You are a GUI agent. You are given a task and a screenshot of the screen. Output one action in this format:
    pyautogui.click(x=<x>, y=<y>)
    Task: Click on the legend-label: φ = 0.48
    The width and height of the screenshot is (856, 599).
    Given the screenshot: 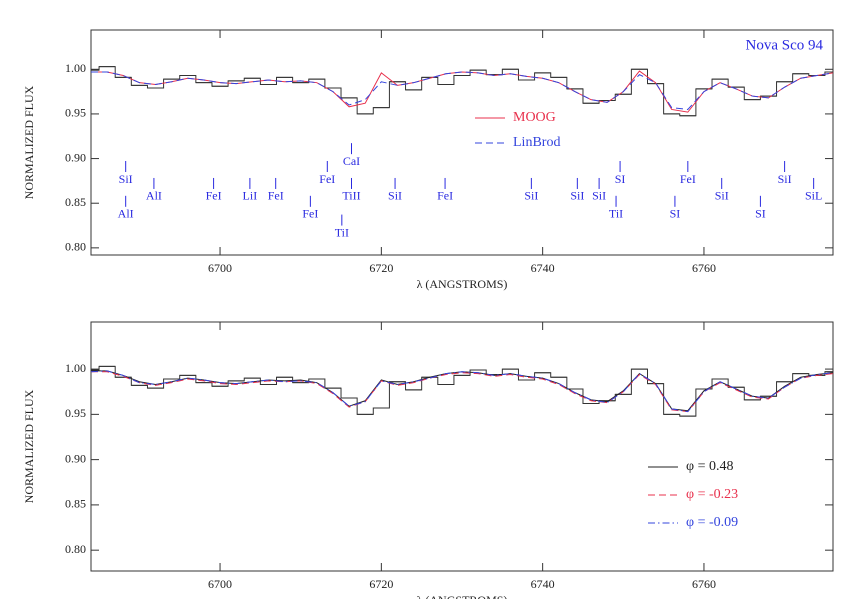 What is the action you would take?
    pyautogui.click(x=709, y=466)
    